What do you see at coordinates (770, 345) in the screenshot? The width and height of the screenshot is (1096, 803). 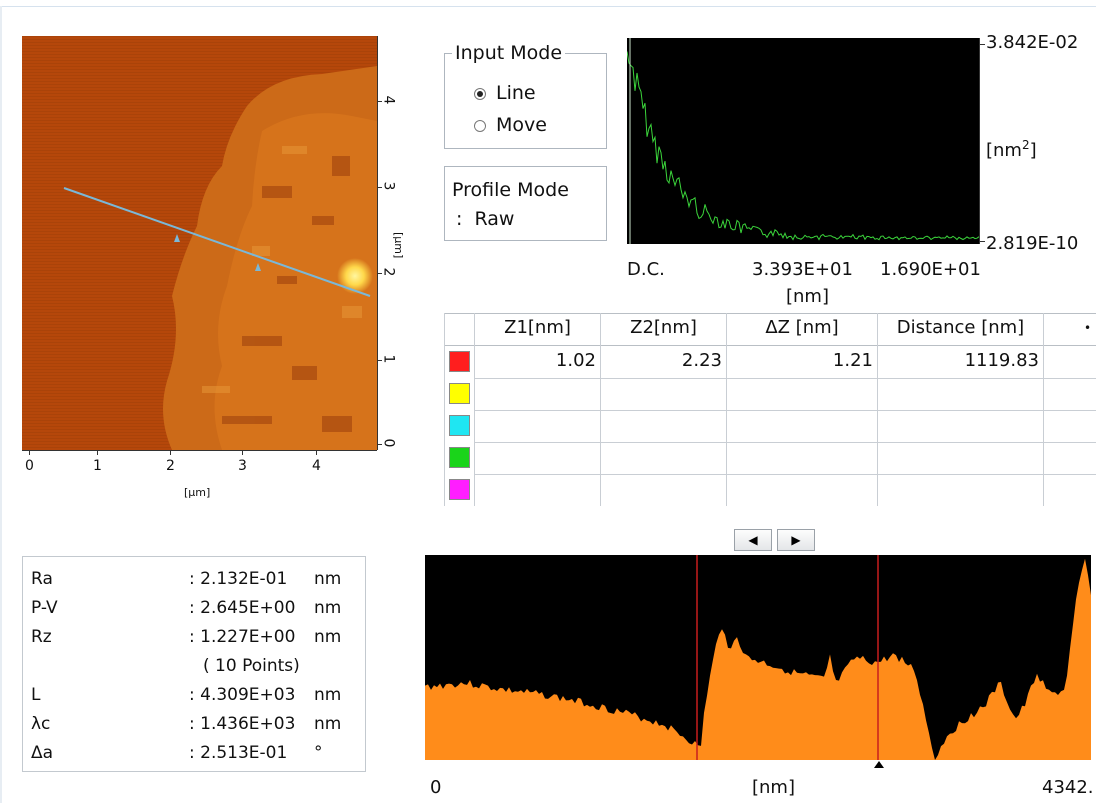 I see `table-header-bottom` at bounding box center [770, 345].